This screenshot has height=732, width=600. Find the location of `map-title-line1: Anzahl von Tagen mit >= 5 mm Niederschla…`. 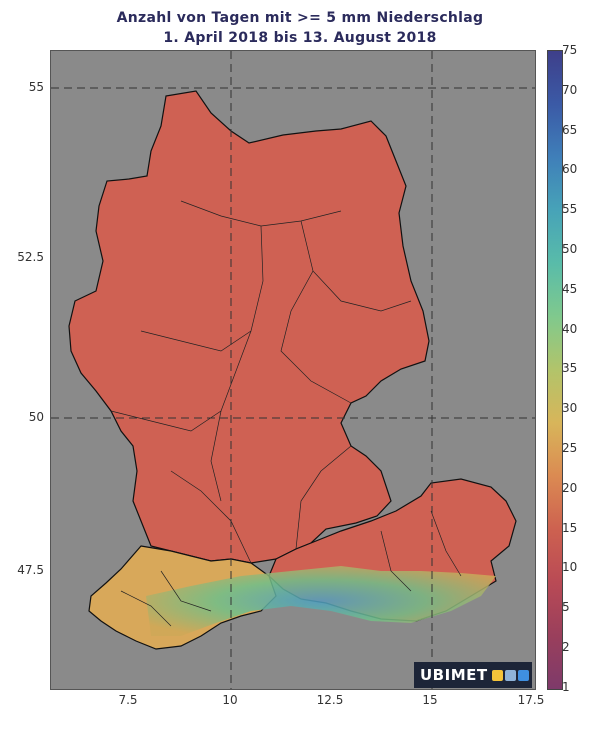

map-title-line1: Anzahl von Tagen mit >= 5 mm Niederschla… is located at coordinates (300, 18).